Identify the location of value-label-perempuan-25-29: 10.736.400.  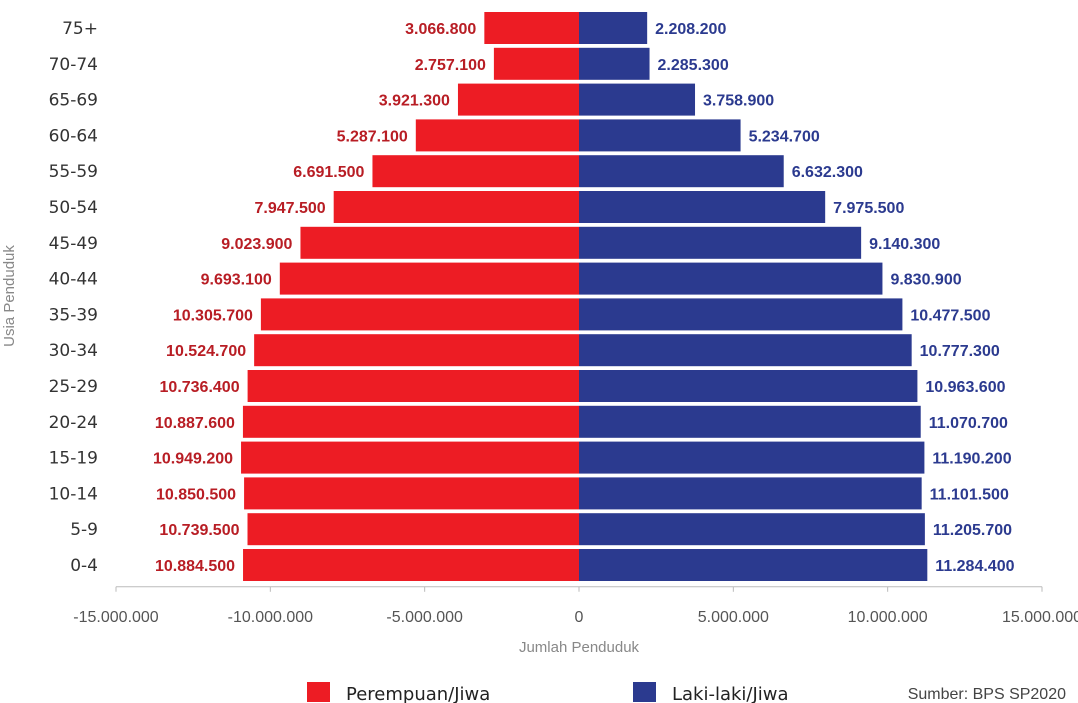
(200, 387).